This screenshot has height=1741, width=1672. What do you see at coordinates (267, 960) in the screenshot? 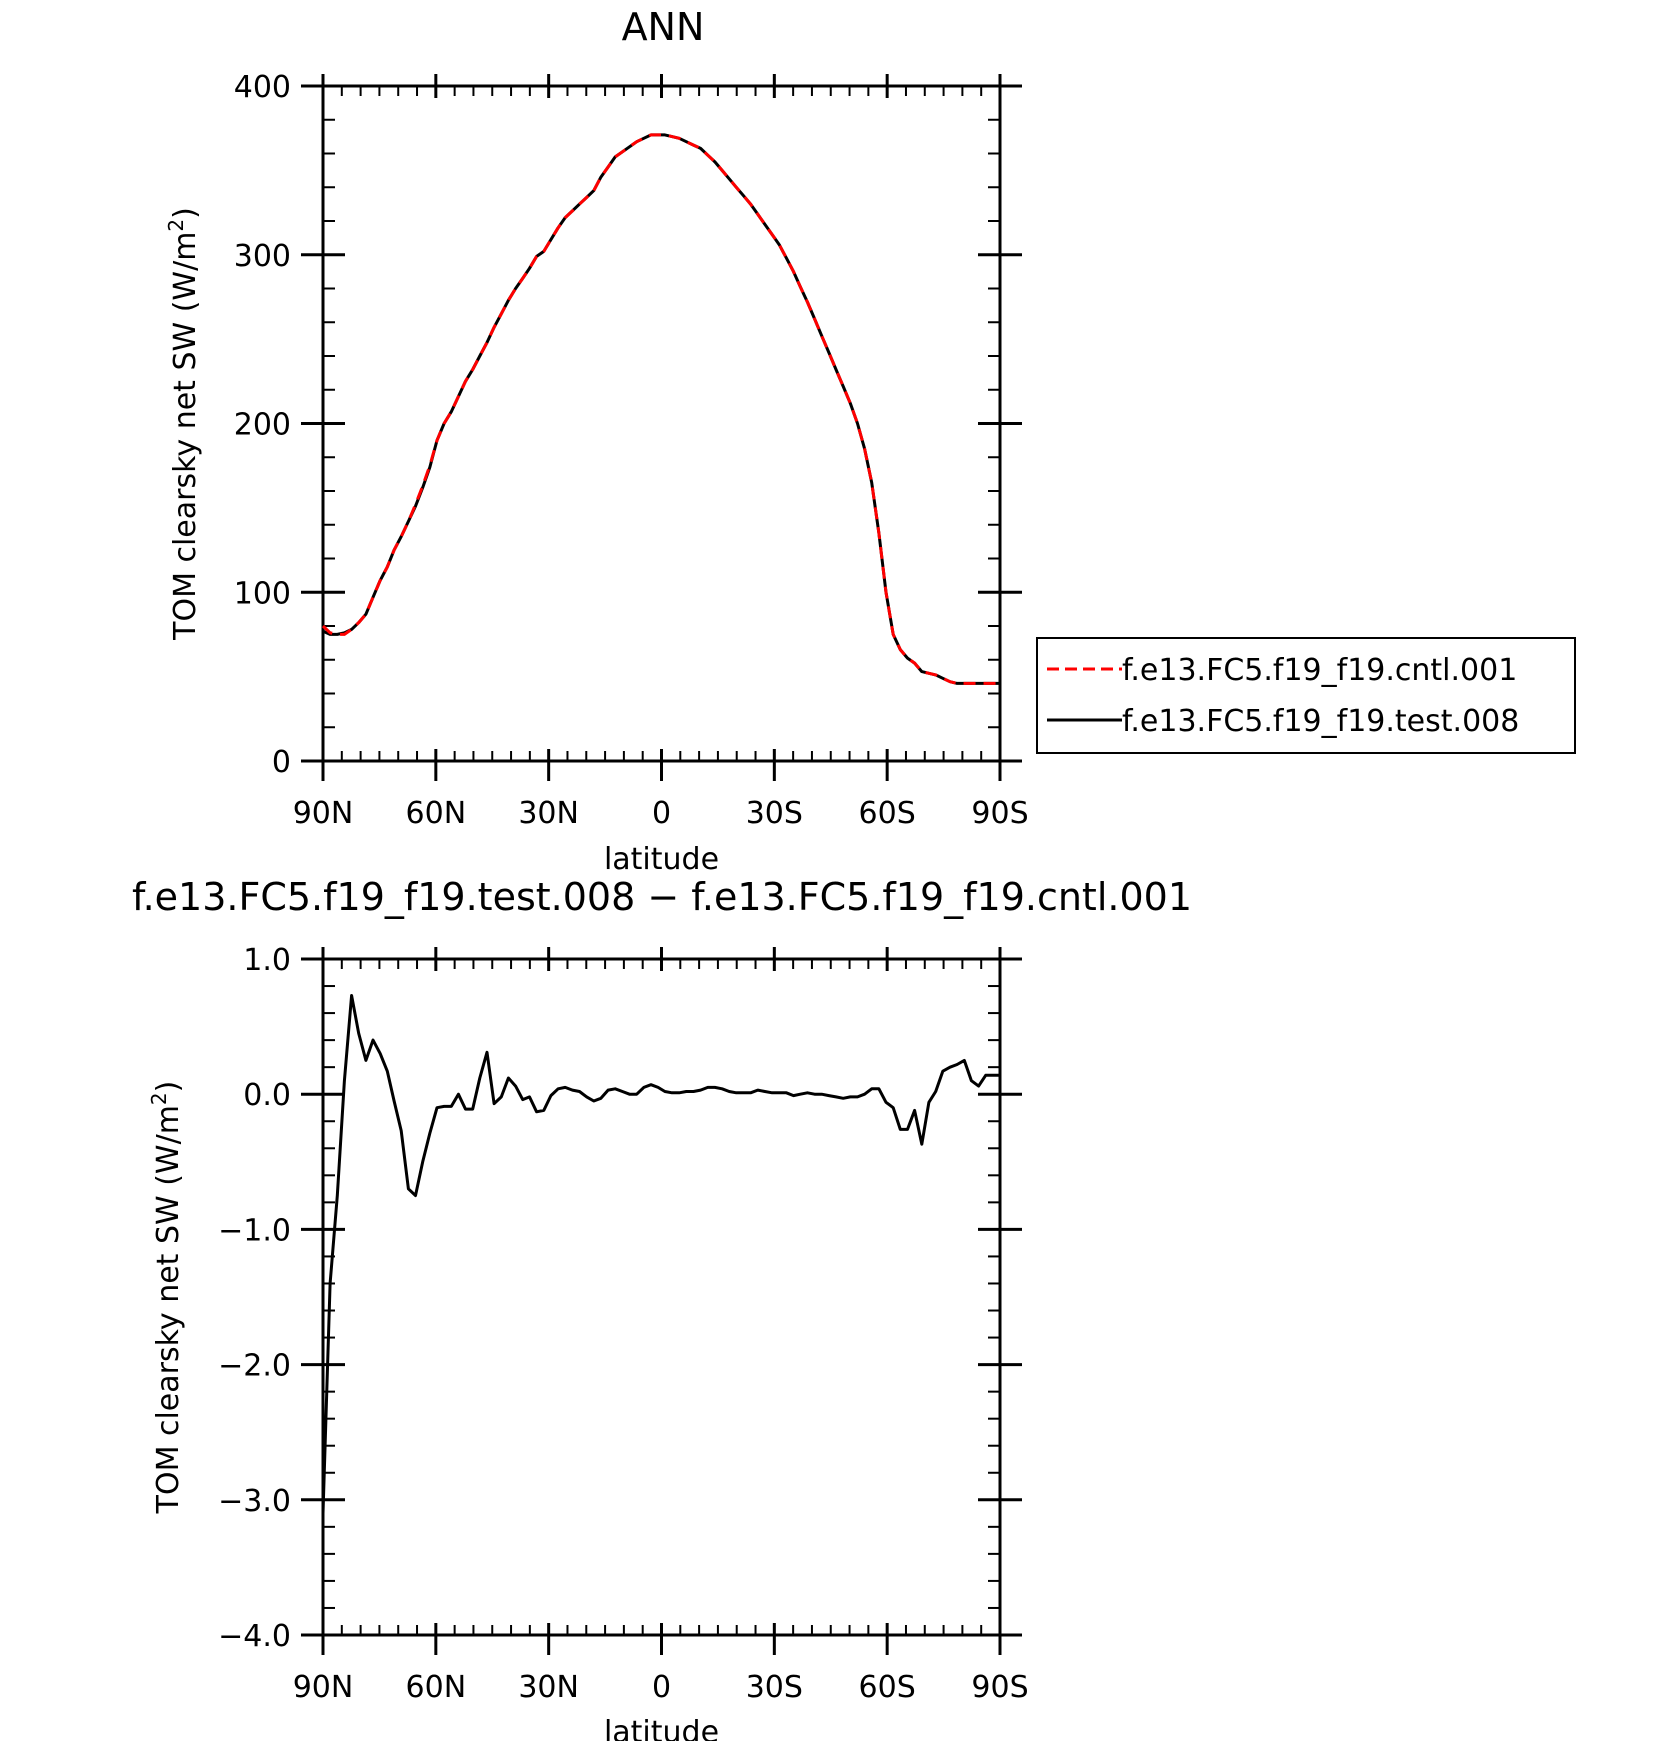
I see `y-tick-label: 1.0` at bounding box center [267, 960].